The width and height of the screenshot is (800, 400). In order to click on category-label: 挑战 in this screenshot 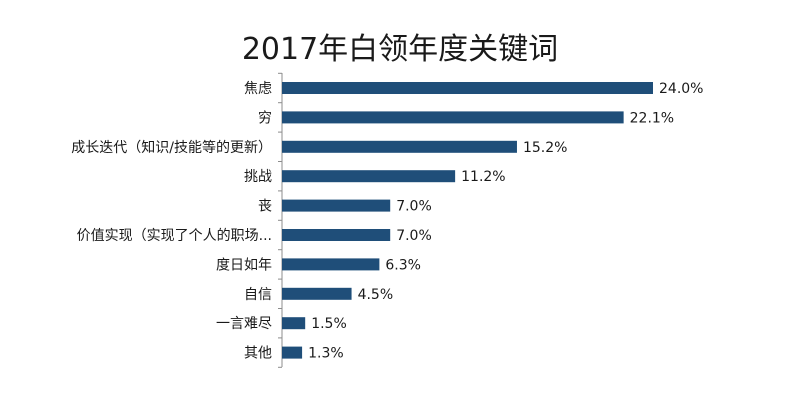, I will do `click(258, 177)`.